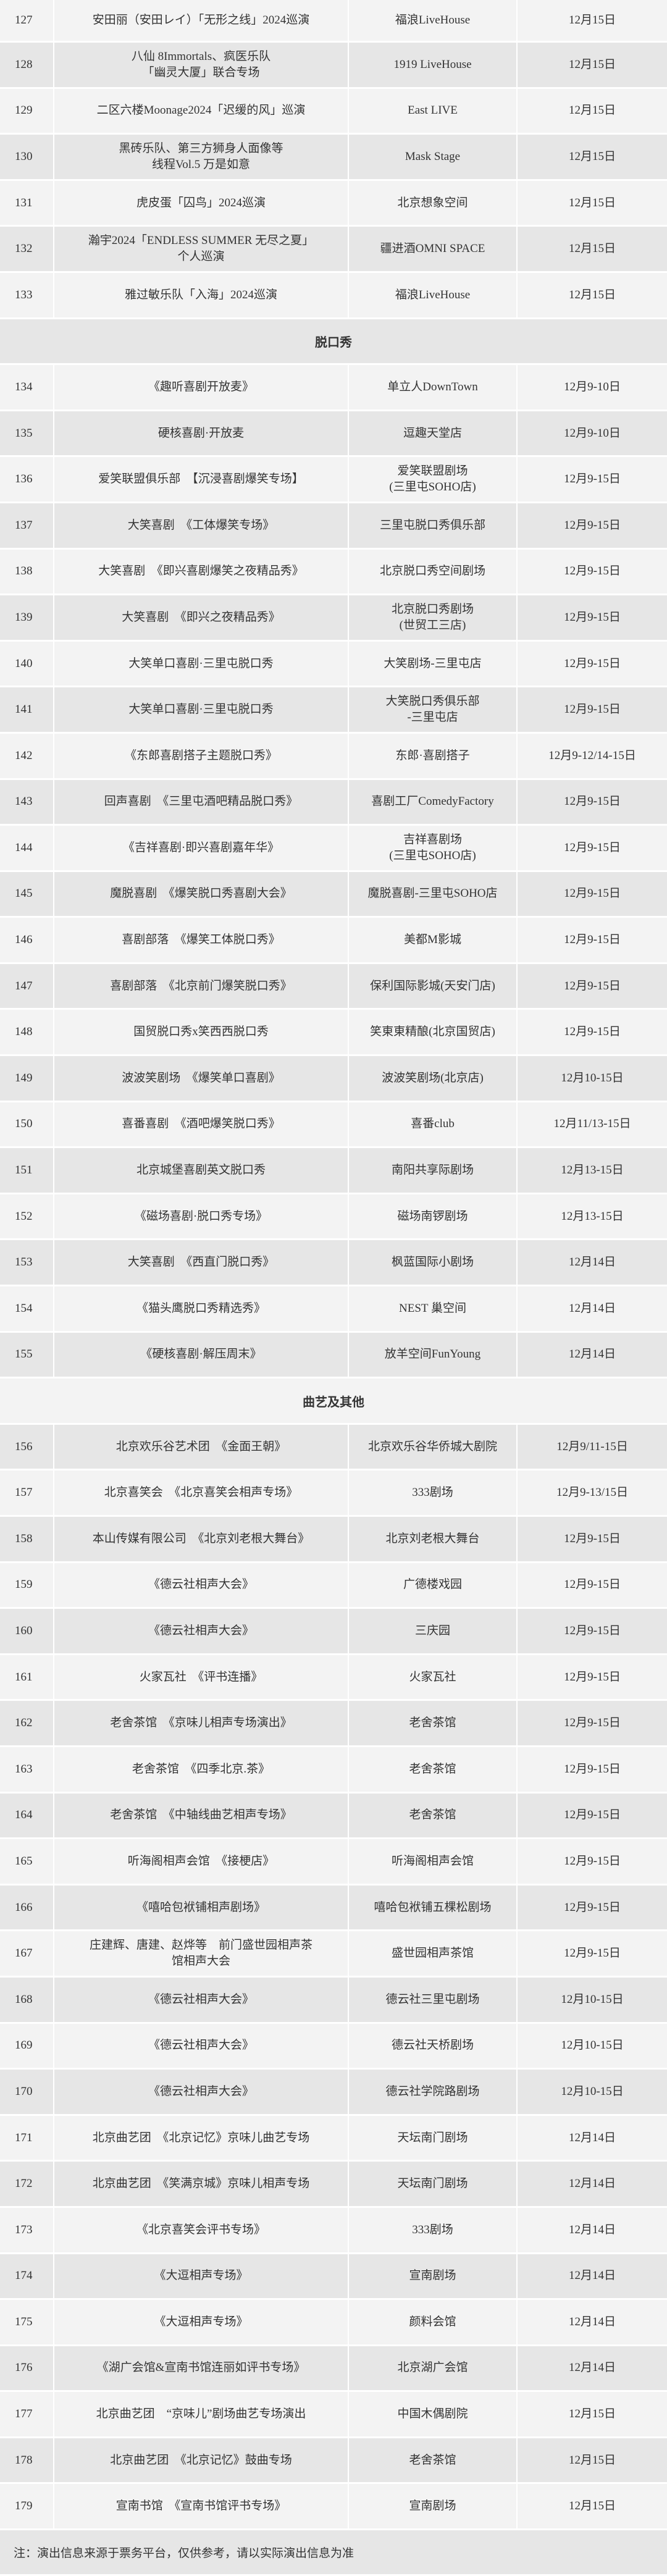 The height and width of the screenshot is (2576, 667). Describe the element at coordinates (333, 1863) in the screenshot. I see `table-row: 165 听海阁相声会馆 《接梗店》 听海阁相声会馆 12月9-15日` at that location.